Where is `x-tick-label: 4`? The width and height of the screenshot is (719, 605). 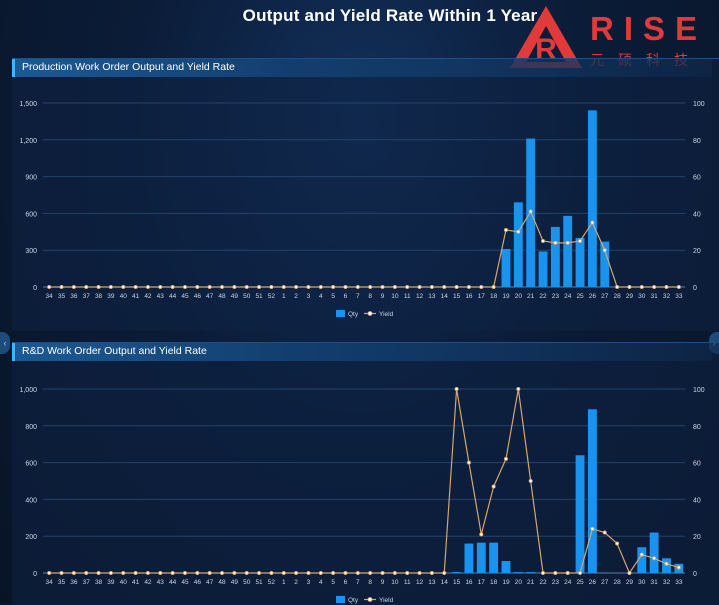 x-tick-label: 4 is located at coordinates (321, 582).